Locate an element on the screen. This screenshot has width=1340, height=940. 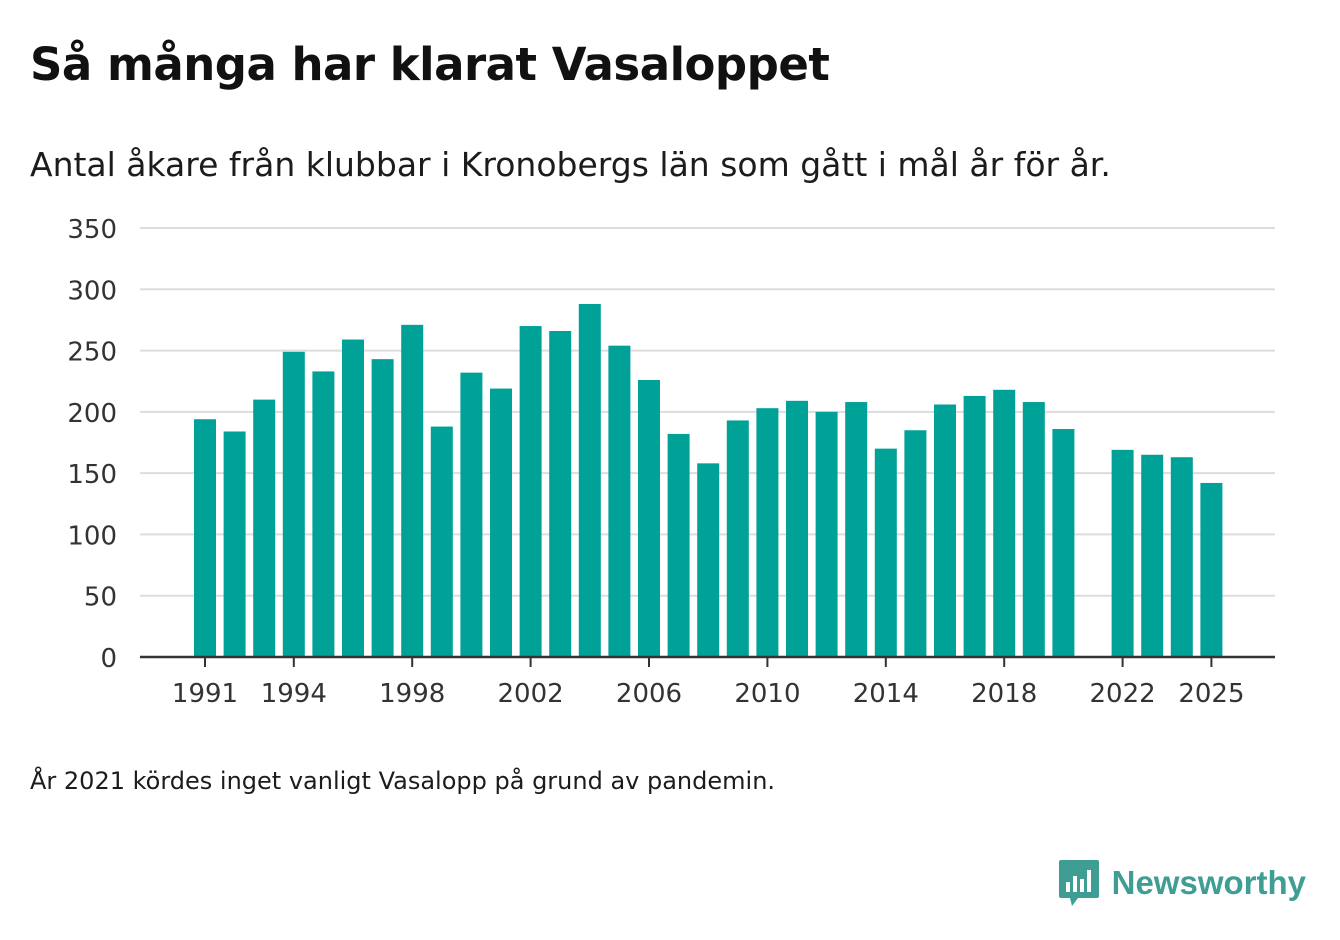
x-tick-label: 1991 is located at coordinates (205, 694).